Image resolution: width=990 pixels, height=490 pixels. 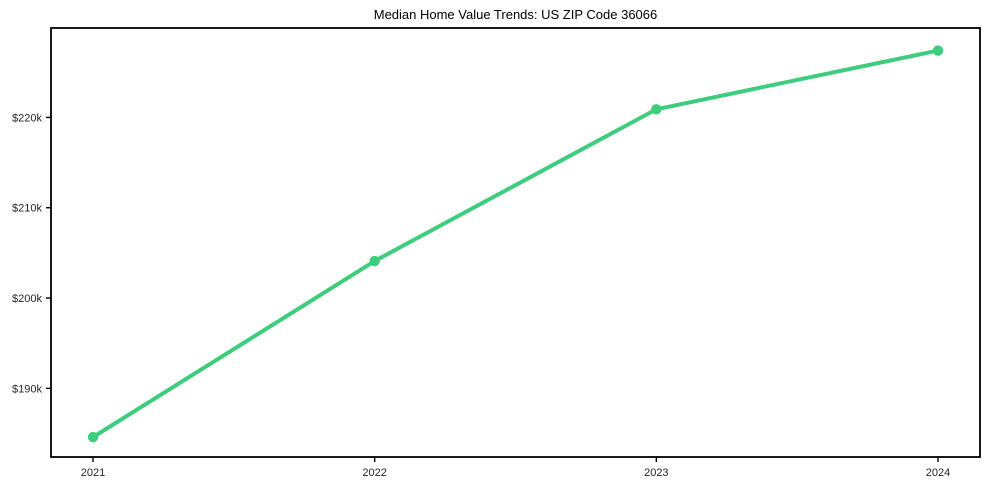 I want to click on x-tick-label: 2021, so click(x=93, y=473).